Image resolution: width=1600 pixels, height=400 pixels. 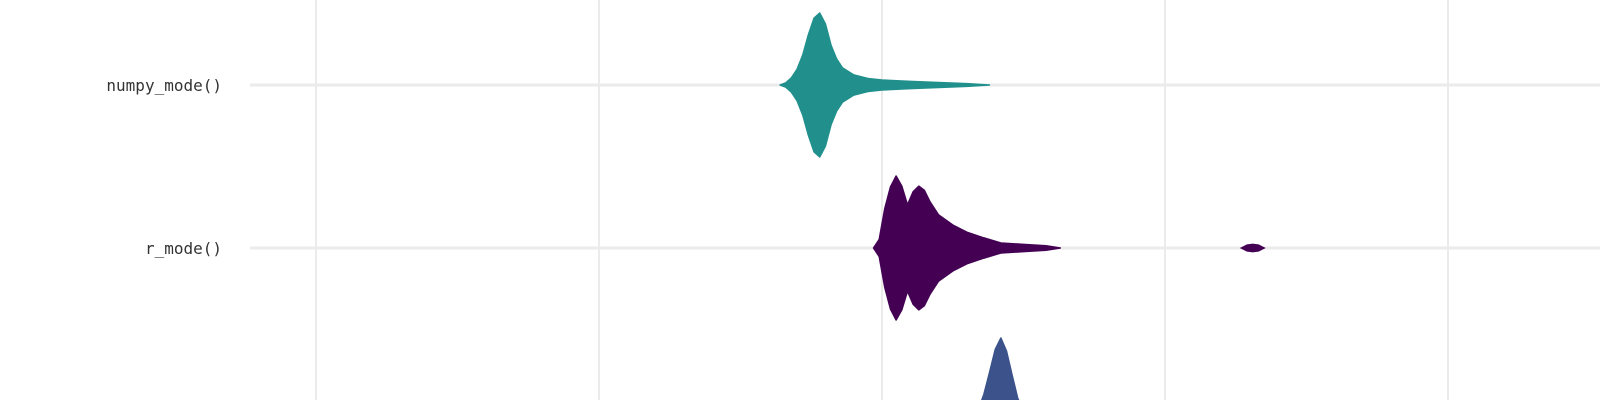 I want to click on violin-outlier-blob, so click(x=1252, y=248).